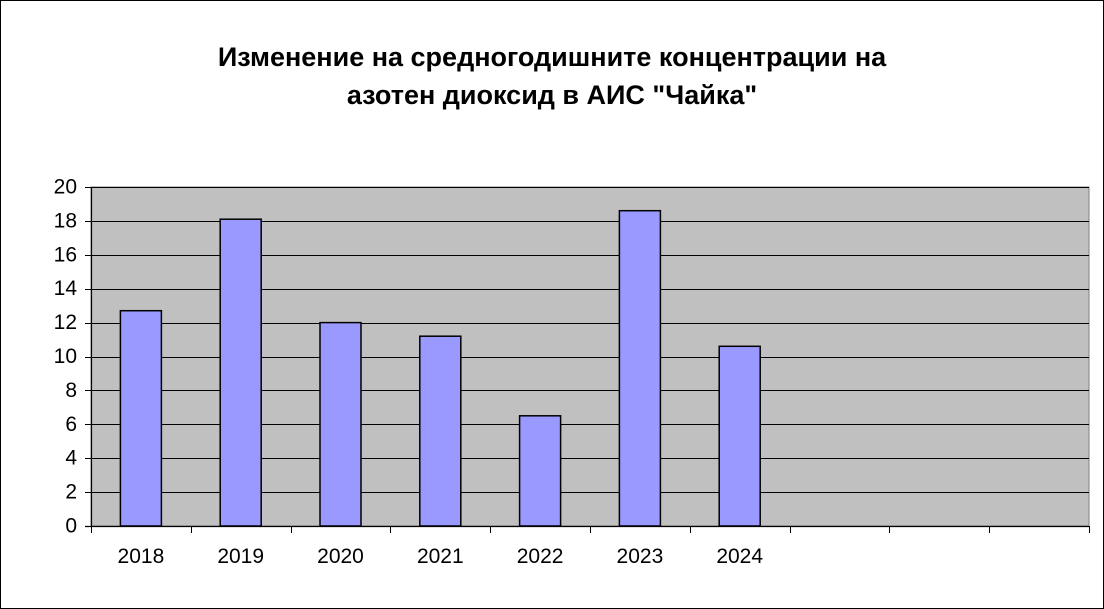 The height and width of the screenshot is (609, 1104). I want to click on y-tick-label: 6, so click(71, 424).